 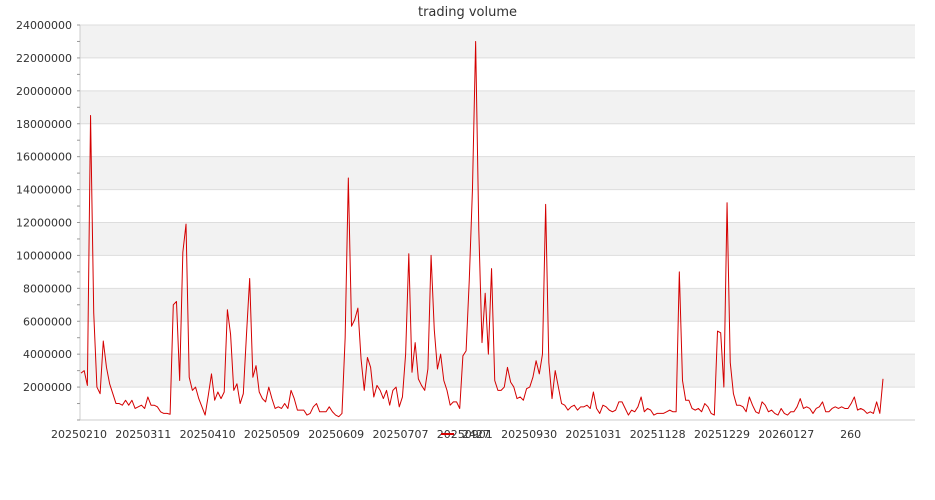 I want to click on y-tick-label: 16000000, so click(x=44, y=157).